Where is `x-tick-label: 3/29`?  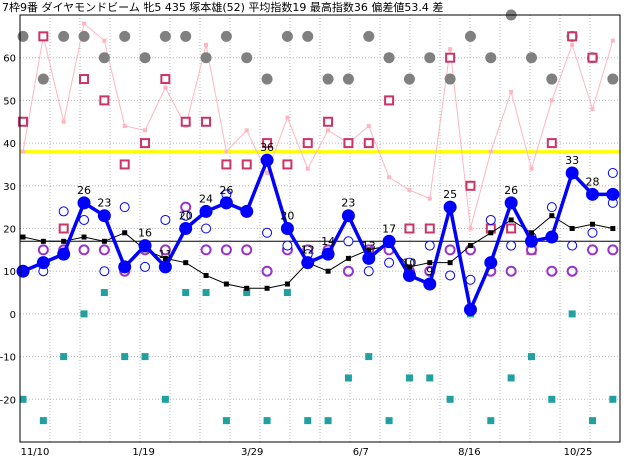
x-tick-label: 3/29 is located at coordinates (252, 452).